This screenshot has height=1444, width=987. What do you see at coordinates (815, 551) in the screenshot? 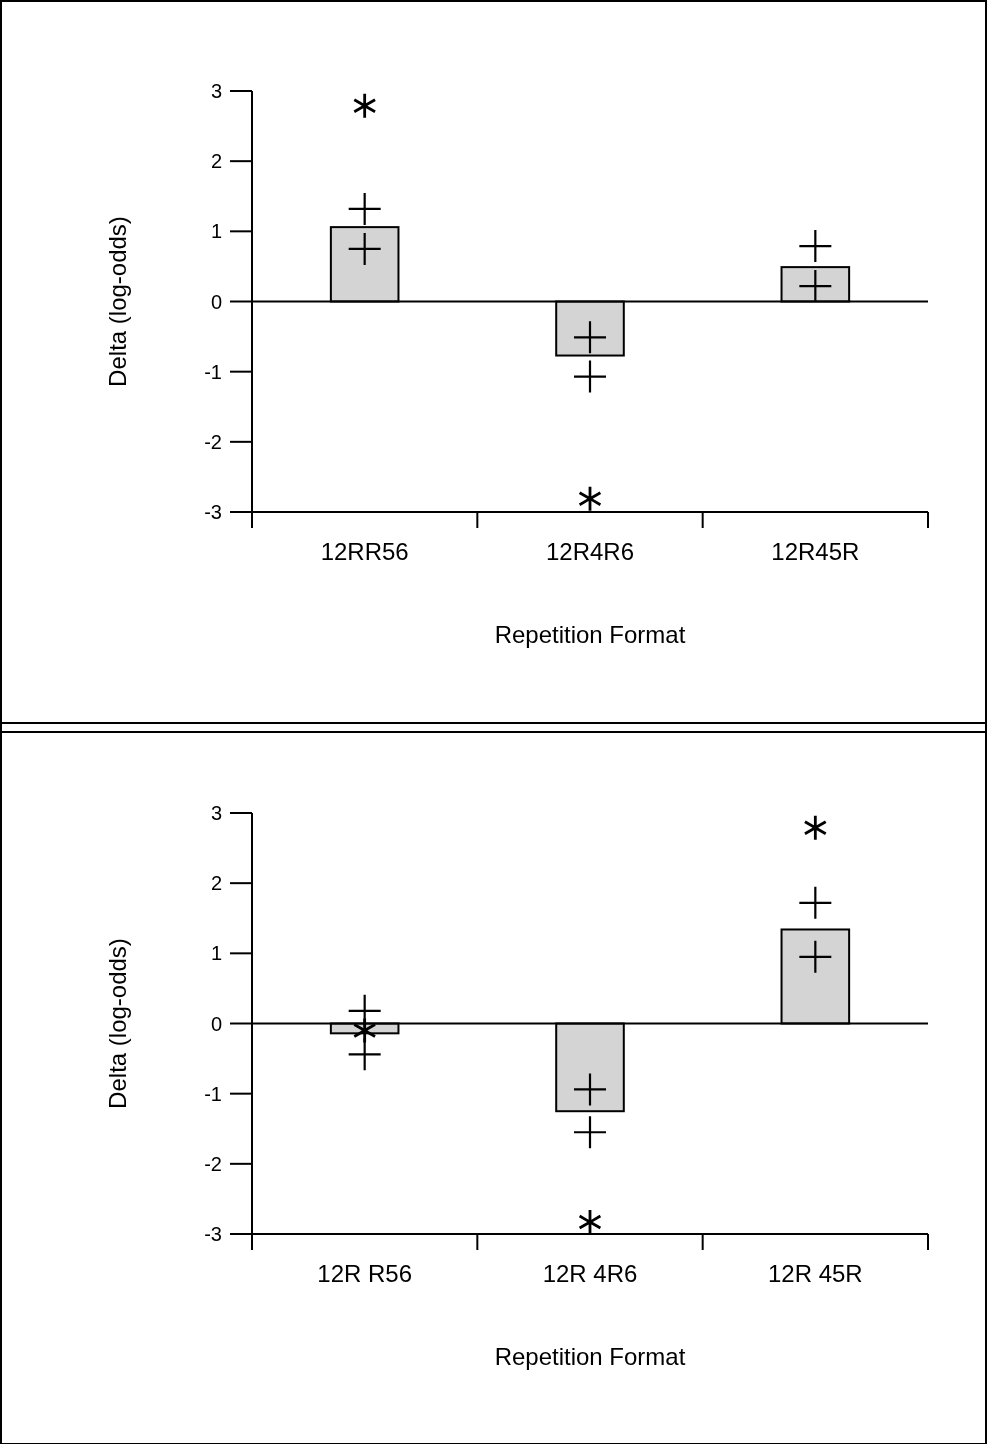
I see `x-tick-label: 12R45R` at bounding box center [815, 551].